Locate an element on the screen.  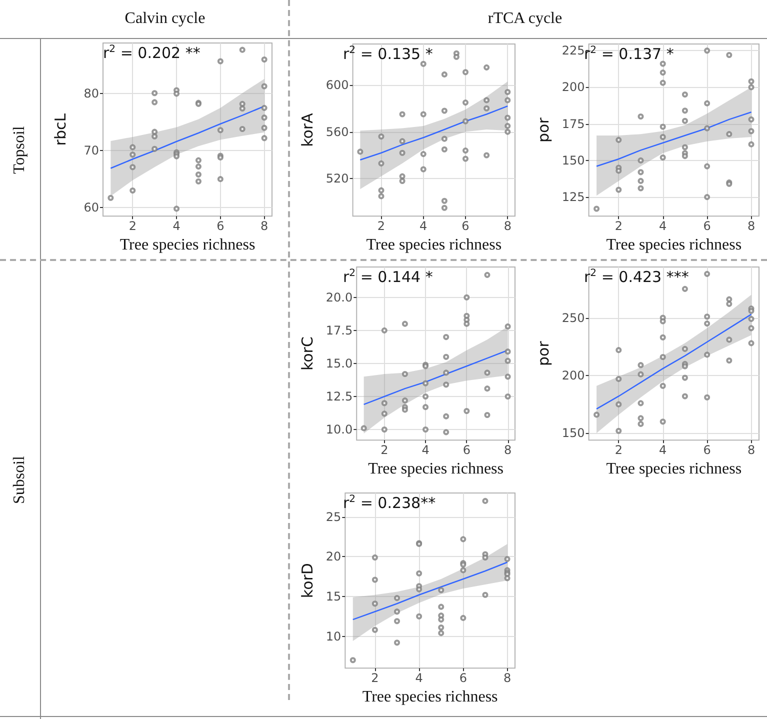
y-tick-label: 600 is located at coordinates (337, 85).